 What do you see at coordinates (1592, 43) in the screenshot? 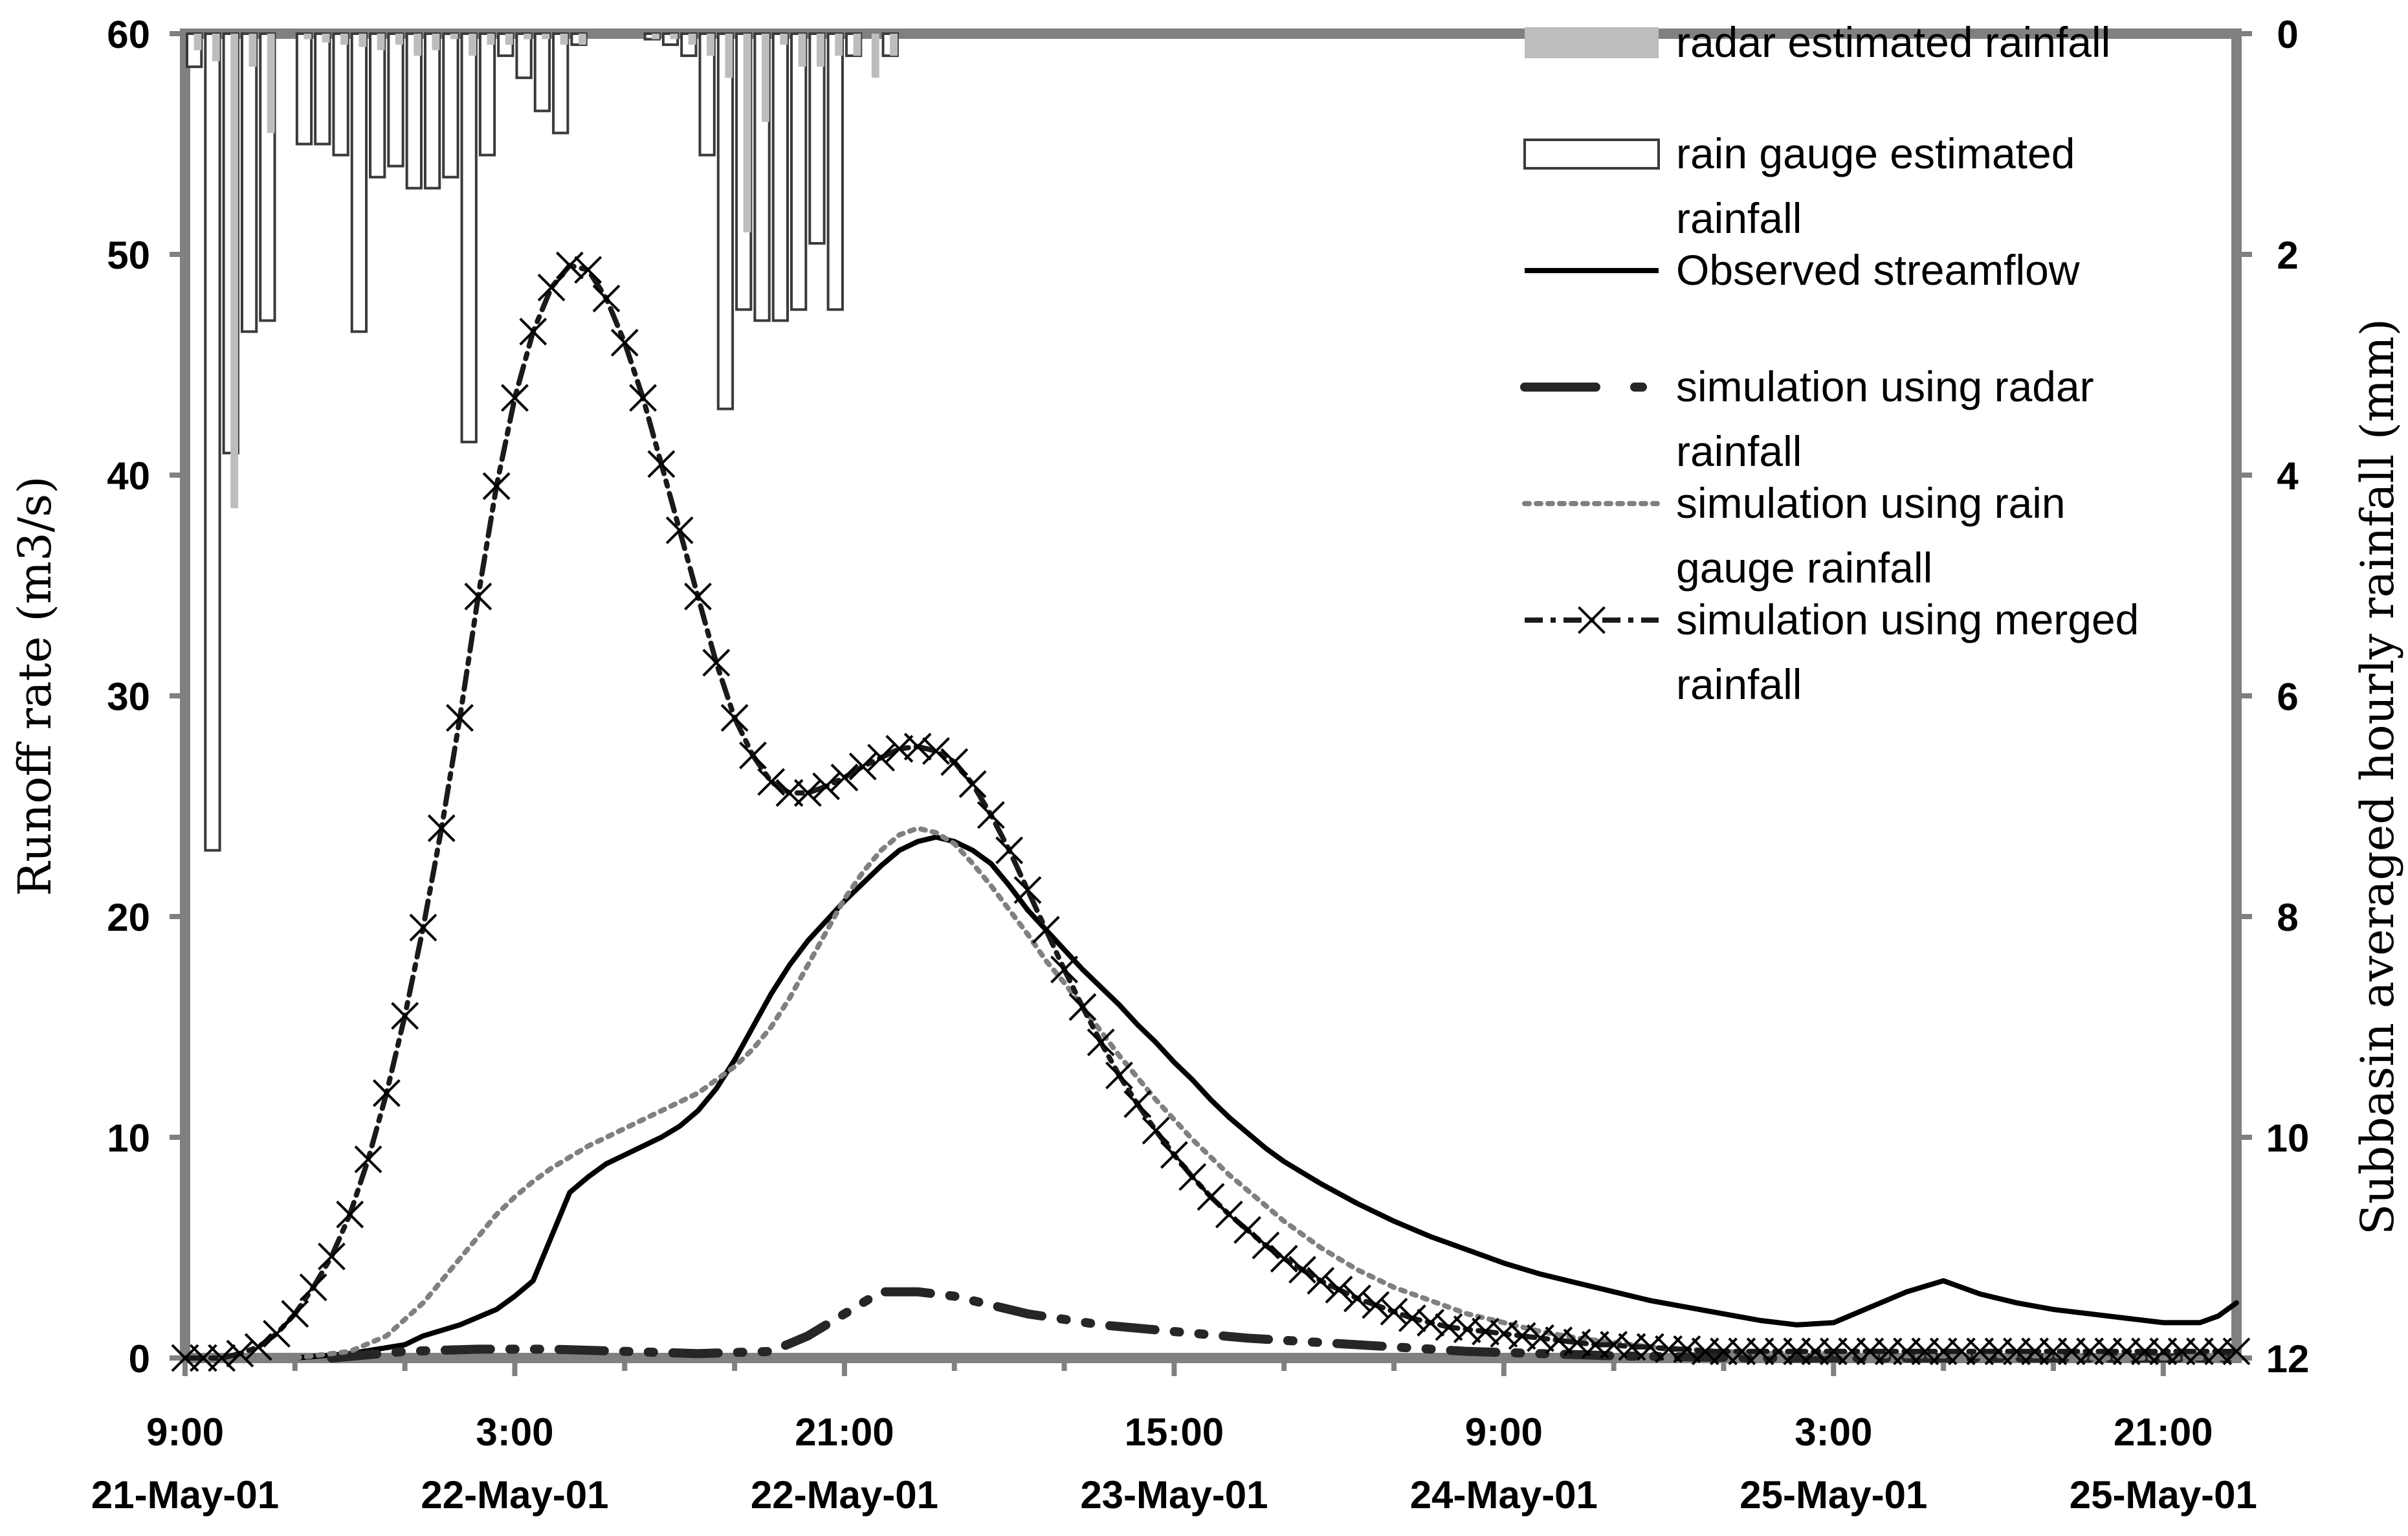
I see `legend-swatch-radar-rainfall` at bounding box center [1592, 43].